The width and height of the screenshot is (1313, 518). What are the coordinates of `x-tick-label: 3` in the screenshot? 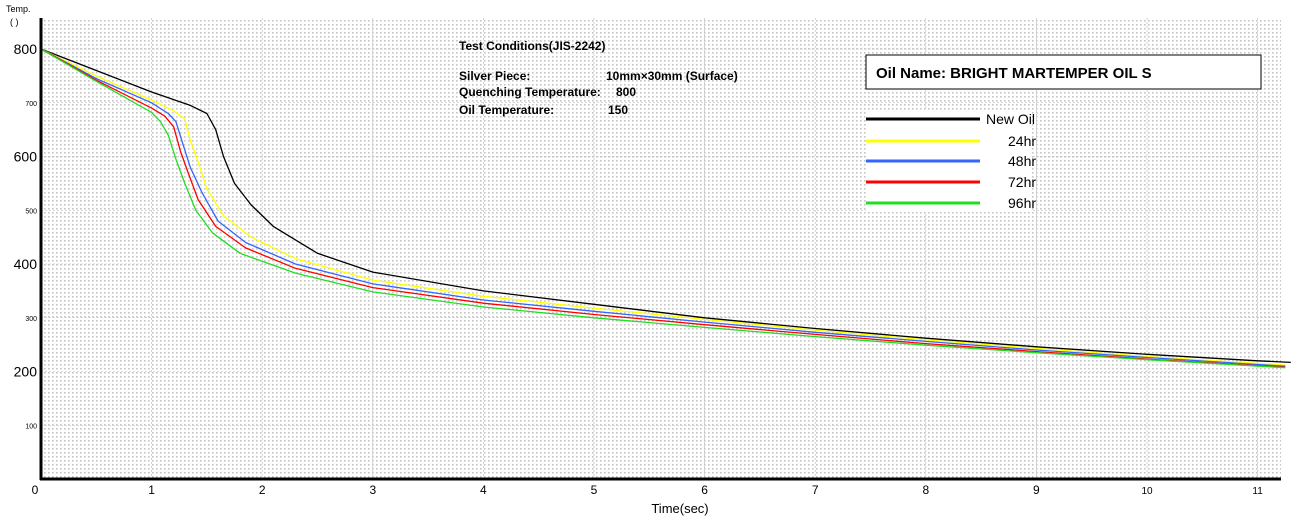 It's located at (372, 490).